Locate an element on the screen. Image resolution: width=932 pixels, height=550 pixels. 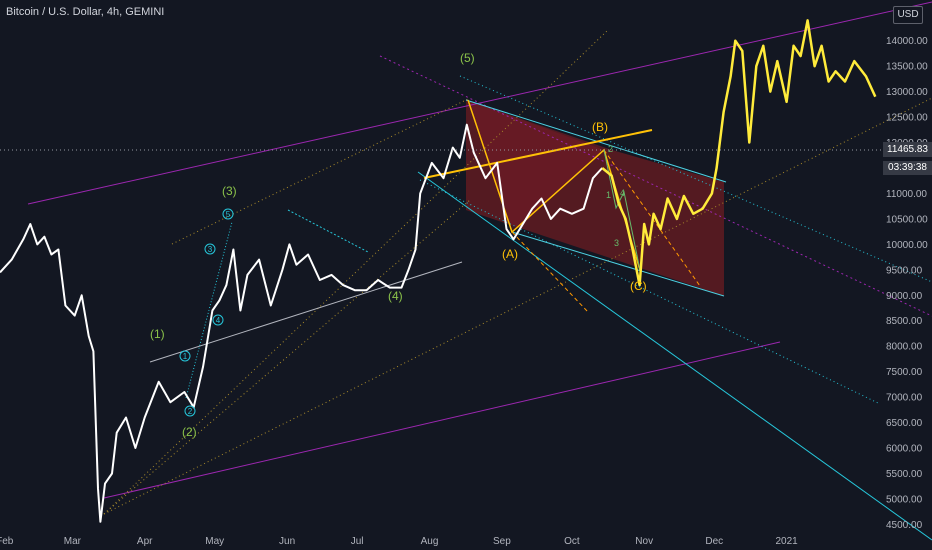
circled-wave-markers: 1 2 3 4 5 is located at coordinates (206, 312).